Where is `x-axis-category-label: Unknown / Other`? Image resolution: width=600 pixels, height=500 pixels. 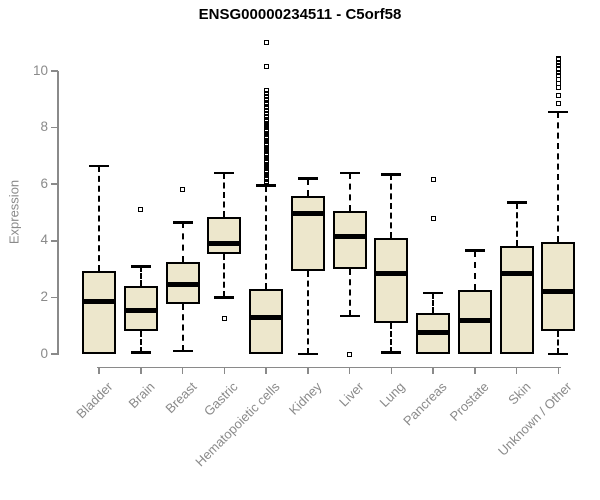 x-axis-category-label: Unknown / Other is located at coordinates (535, 419).